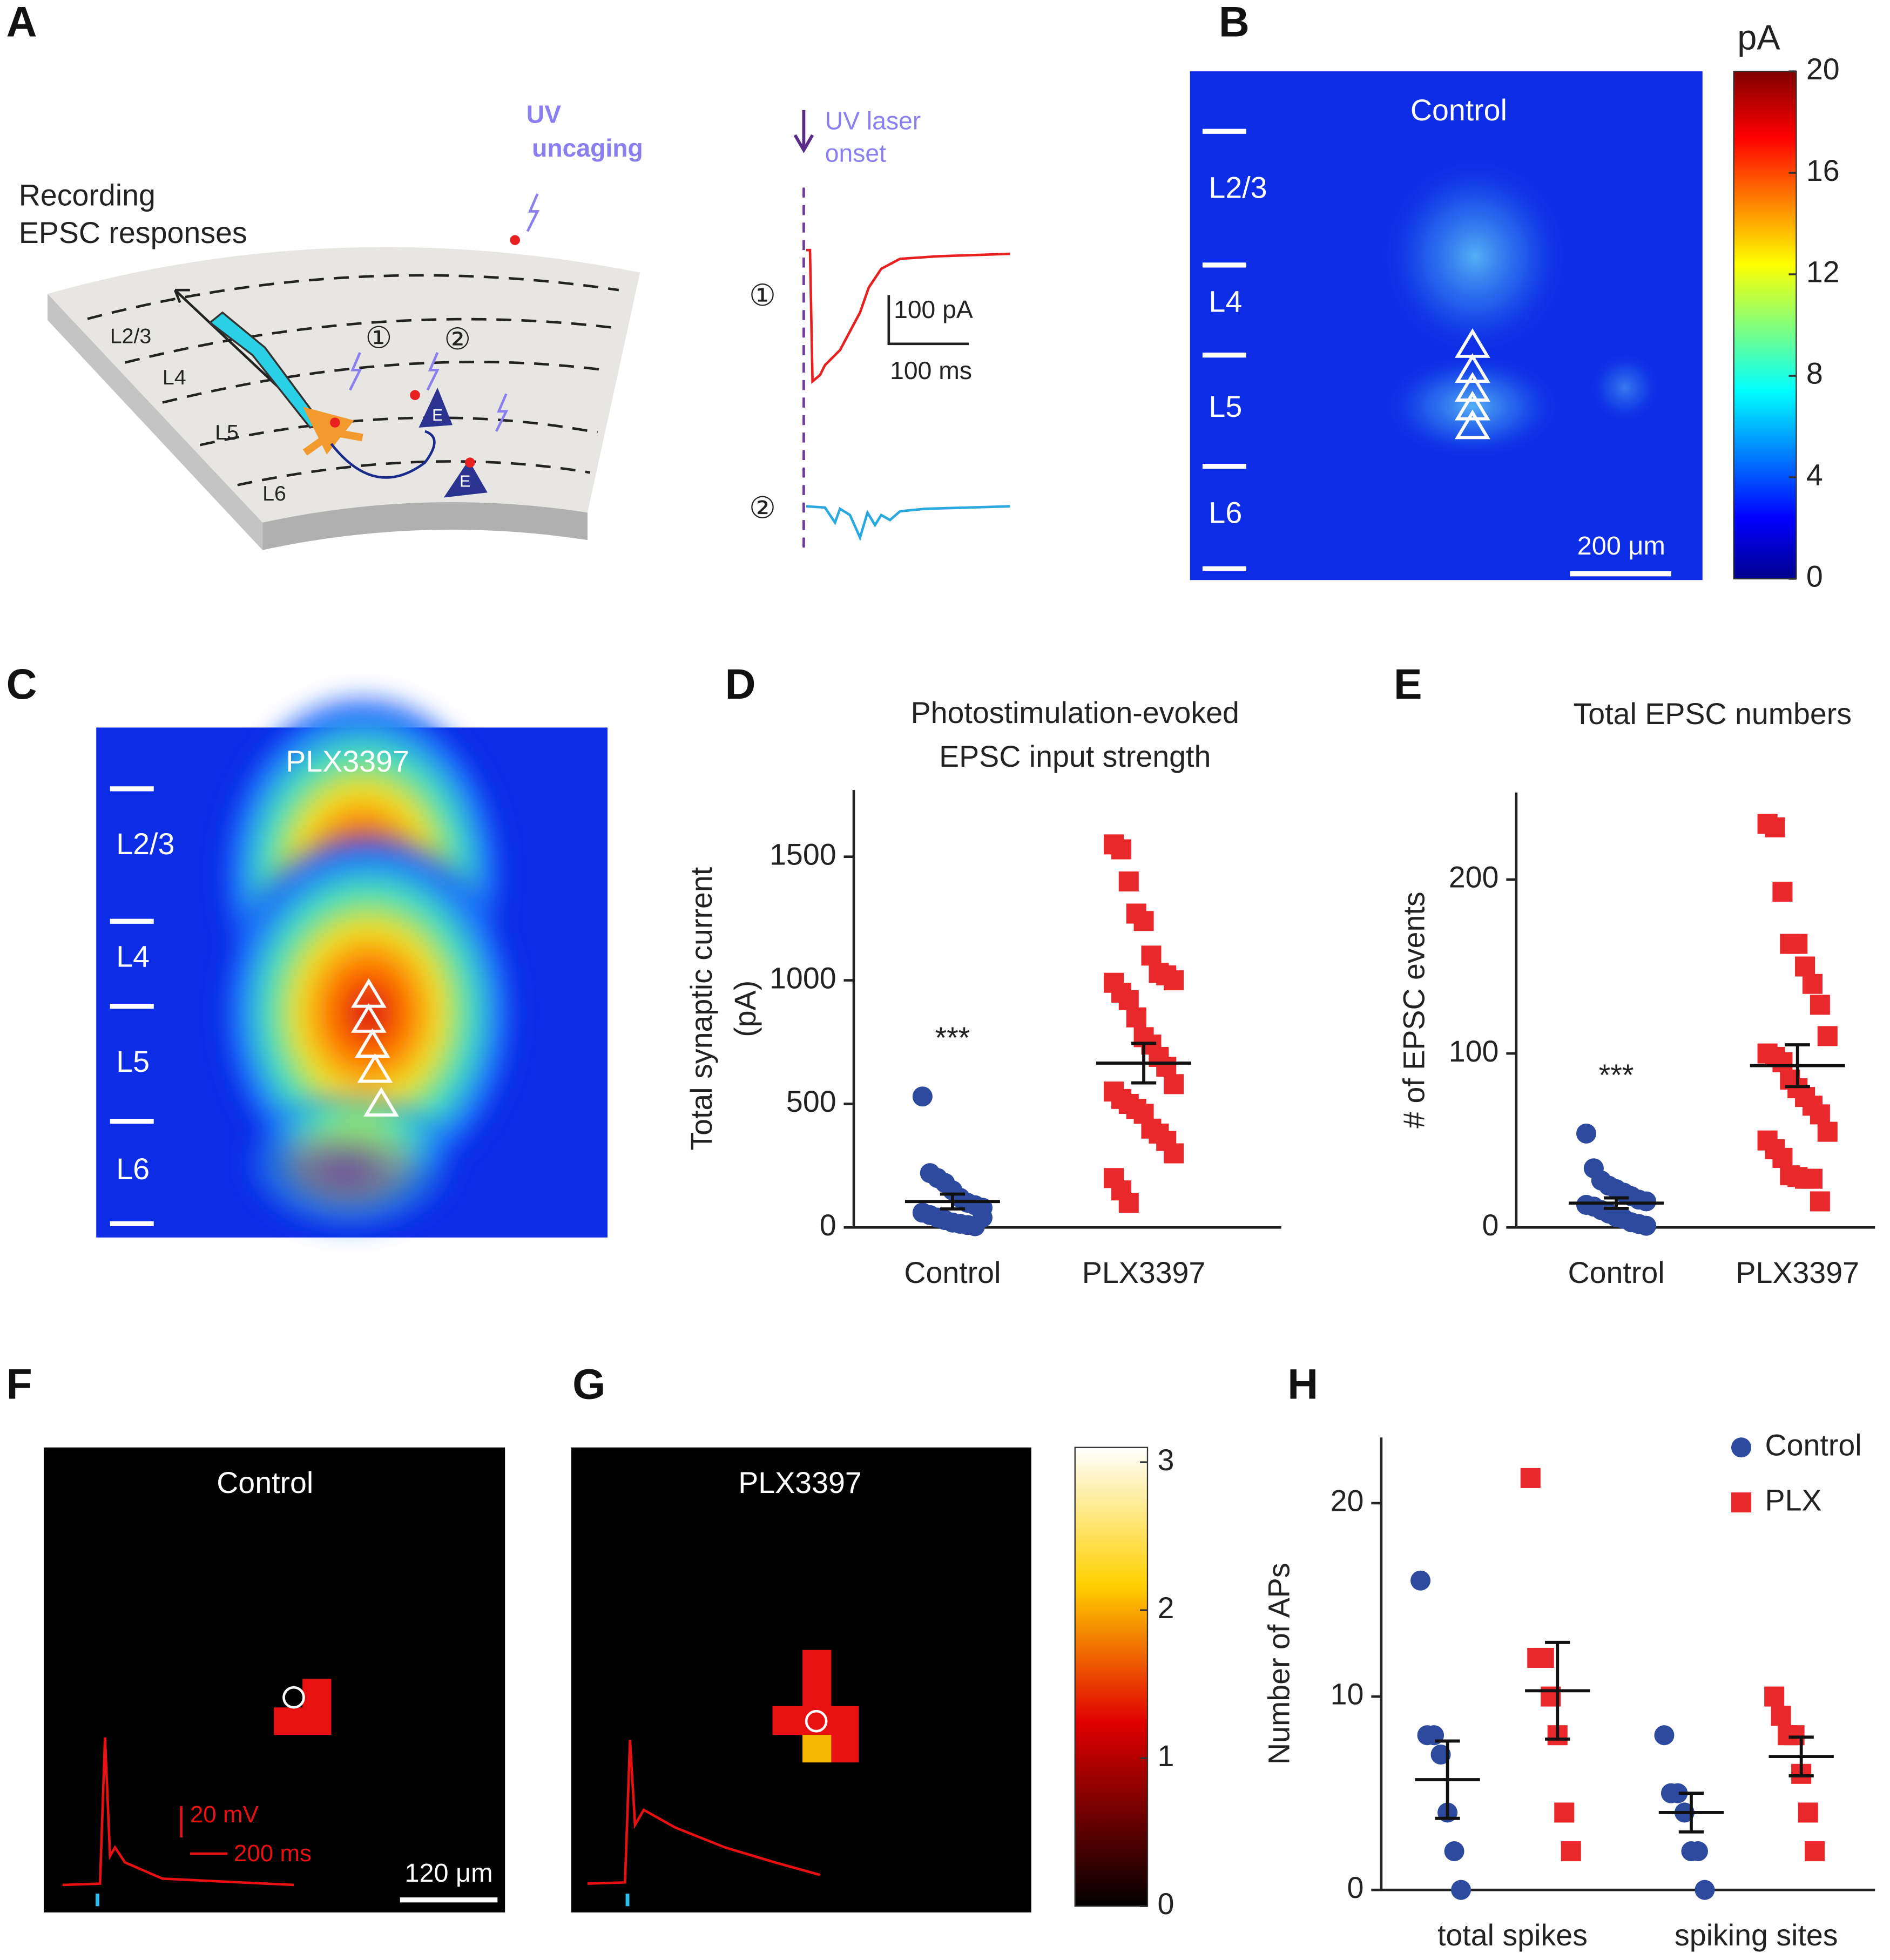 This screenshot has width=1890, height=1960. I want to click on panel-label: B, so click(1235, 22).